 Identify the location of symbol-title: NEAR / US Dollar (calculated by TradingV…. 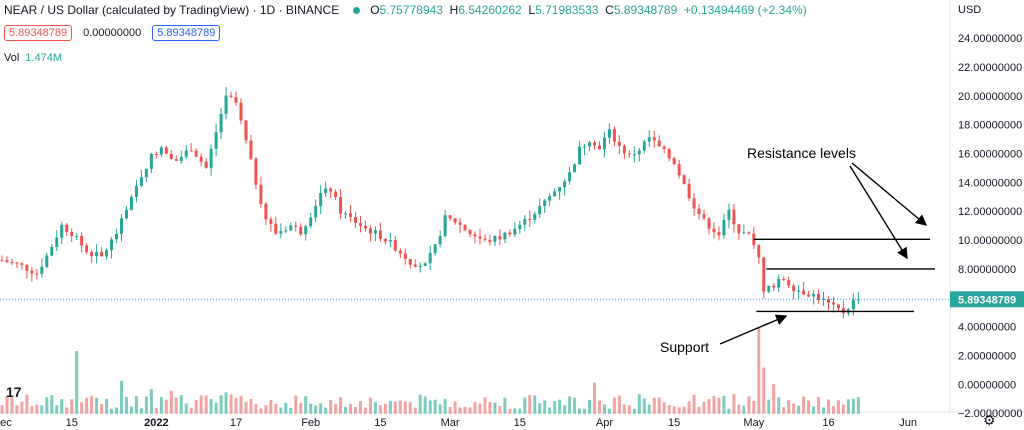
(172, 10).